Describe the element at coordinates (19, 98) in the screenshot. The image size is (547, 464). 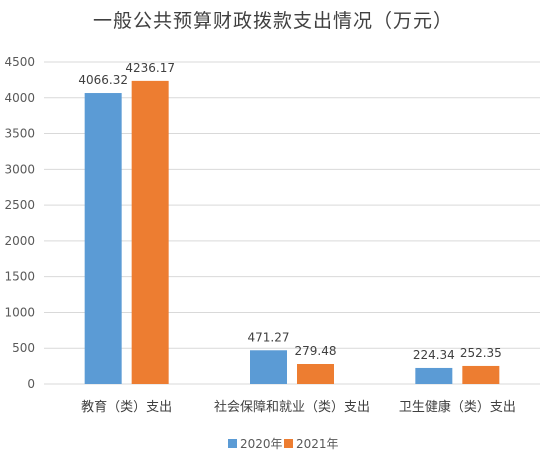
I see `y-tick-label: 4000` at that location.